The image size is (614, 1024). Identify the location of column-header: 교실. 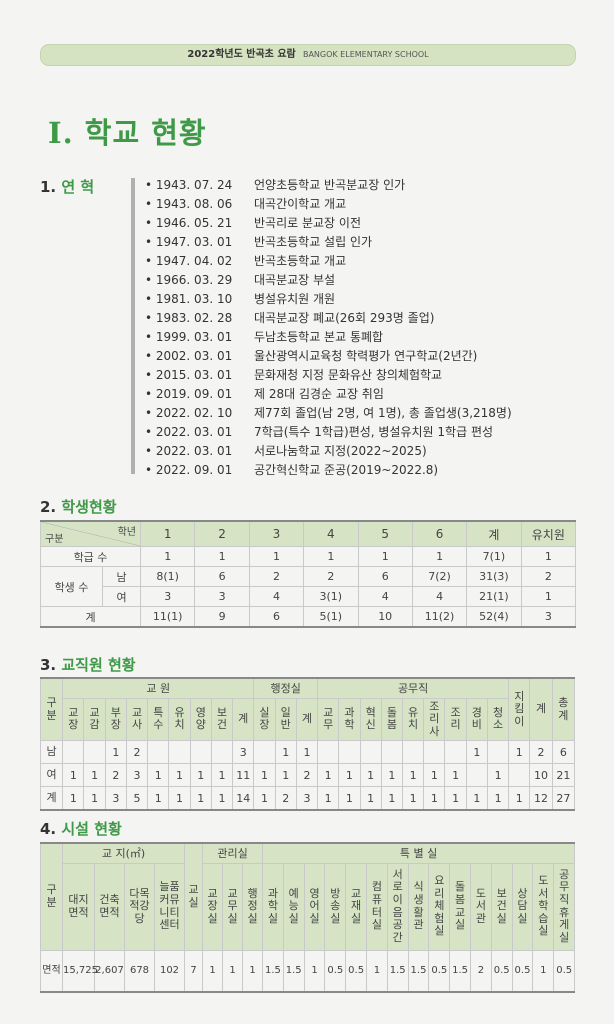
(194, 896).